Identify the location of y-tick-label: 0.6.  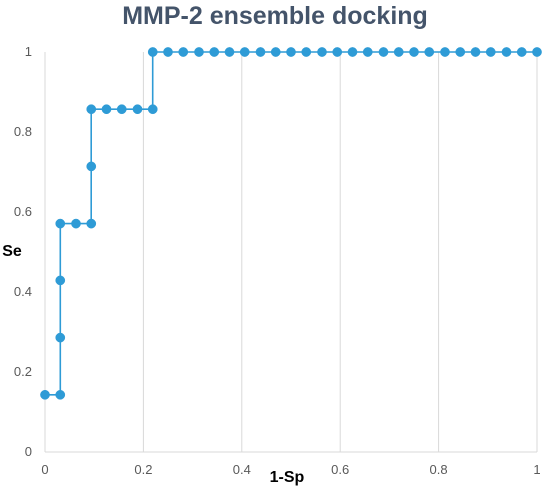
(23, 211).